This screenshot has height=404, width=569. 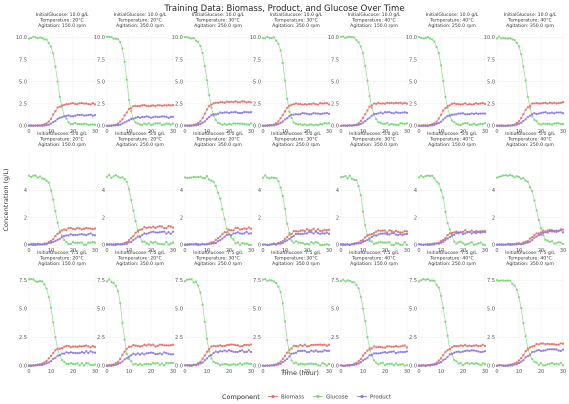 What do you see at coordinates (335, 338) in the screenshot?
I see `y-tick-label: 2.5` at bounding box center [335, 338].